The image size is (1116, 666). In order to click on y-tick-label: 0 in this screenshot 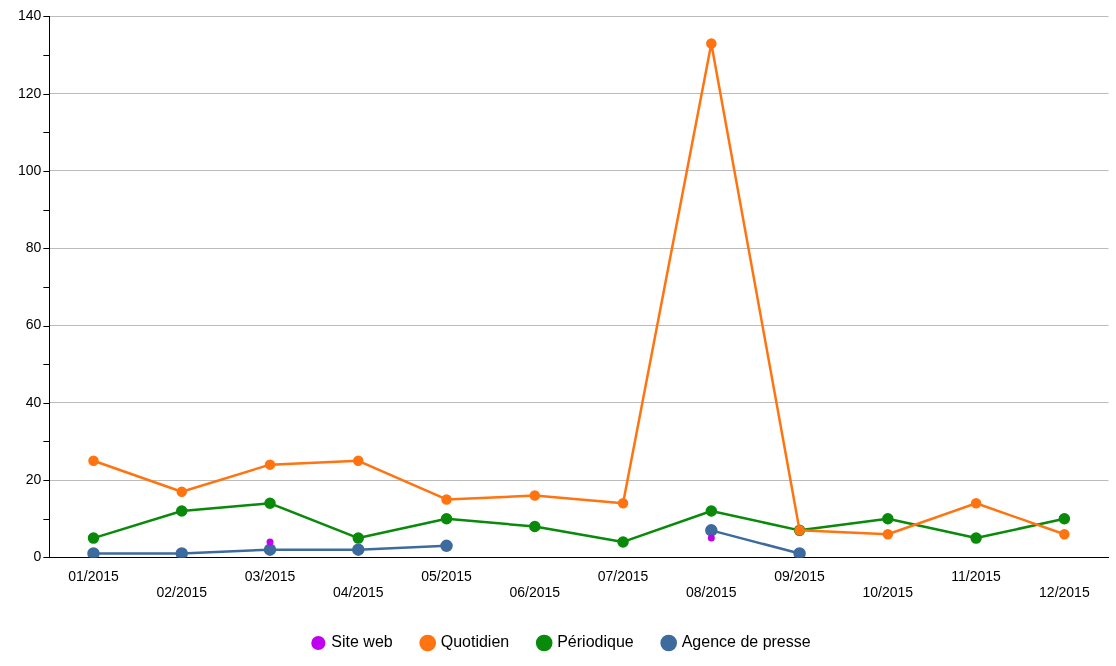, I will do `click(37, 556)`.